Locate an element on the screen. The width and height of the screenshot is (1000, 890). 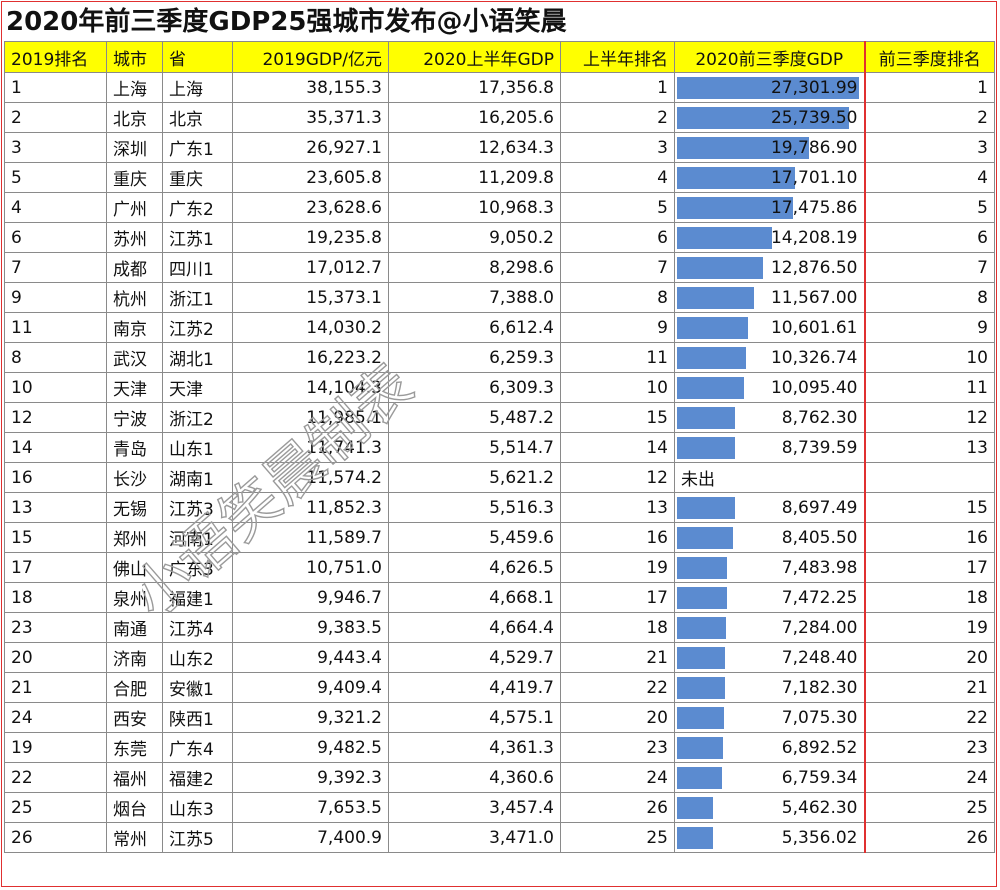
cell-city: 郑州 is located at coordinates (134, 537).